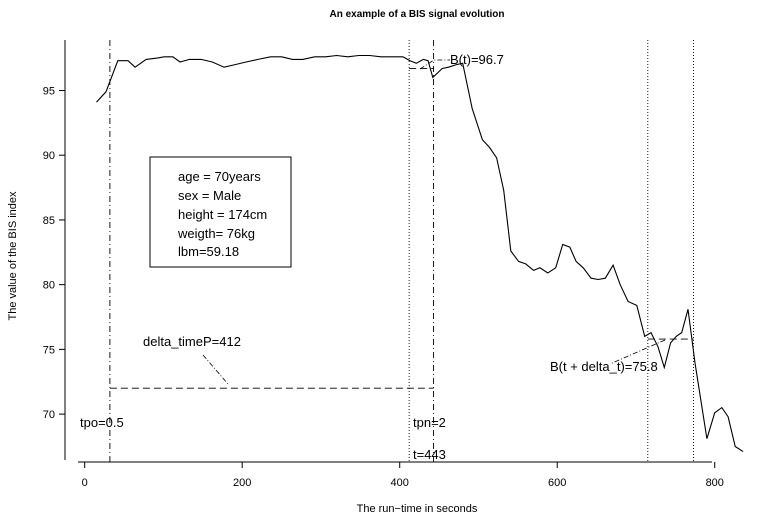  I want to click on y-tick-label: 75, so click(49, 350).